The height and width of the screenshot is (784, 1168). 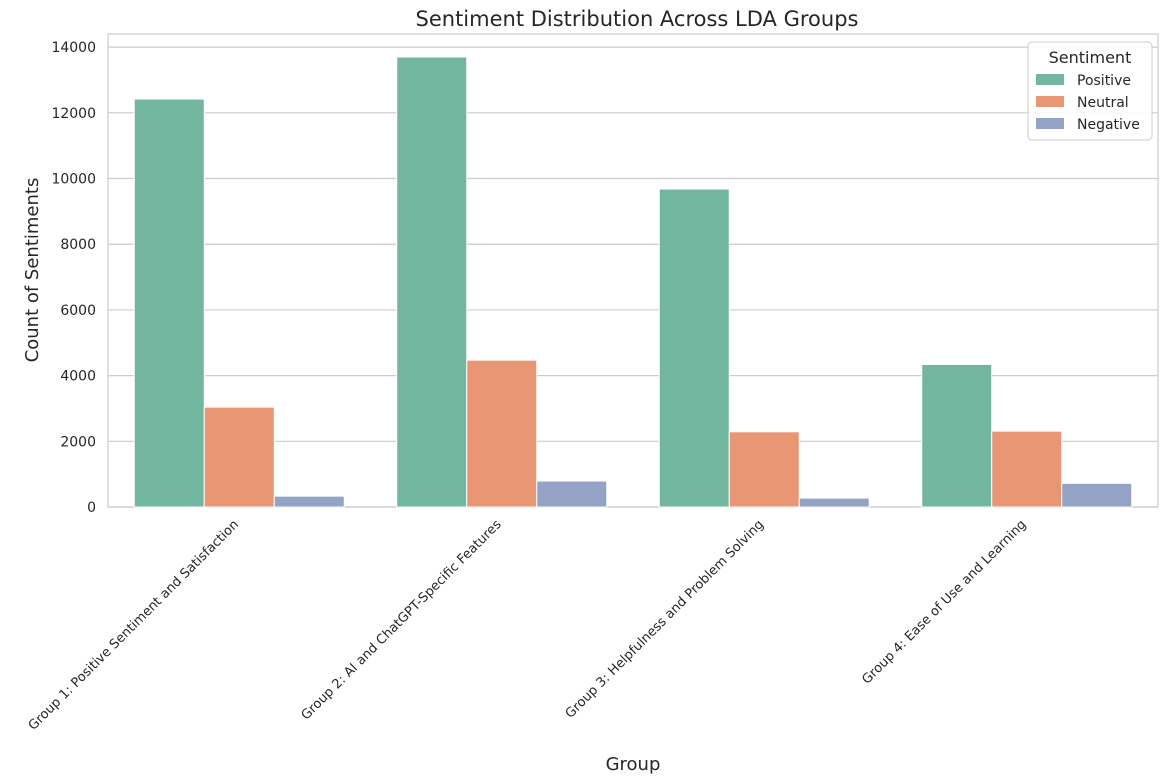 What do you see at coordinates (1050, 79) in the screenshot?
I see `legend-swatch-positive` at bounding box center [1050, 79].